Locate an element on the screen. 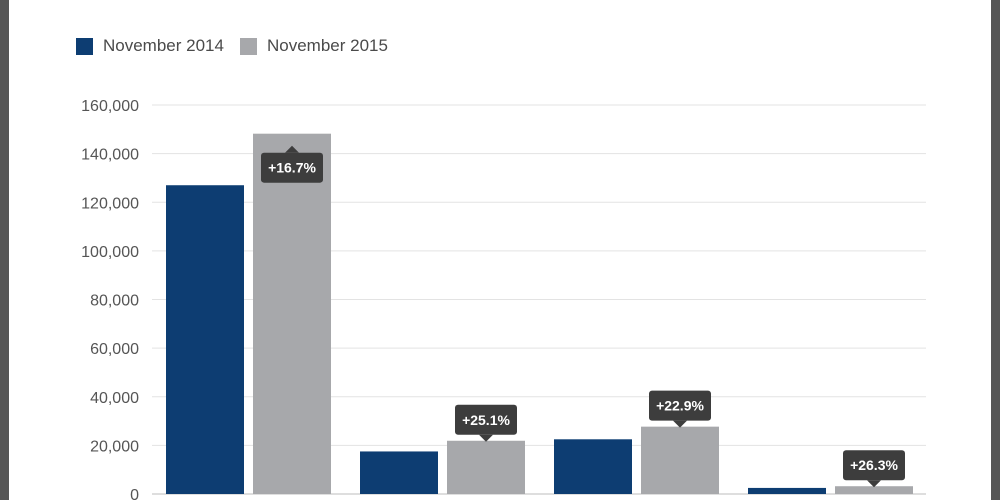 The height and width of the screenshot is (500, 1000). legend-item-2014: November 2014 is located at coordinates (150, 46).